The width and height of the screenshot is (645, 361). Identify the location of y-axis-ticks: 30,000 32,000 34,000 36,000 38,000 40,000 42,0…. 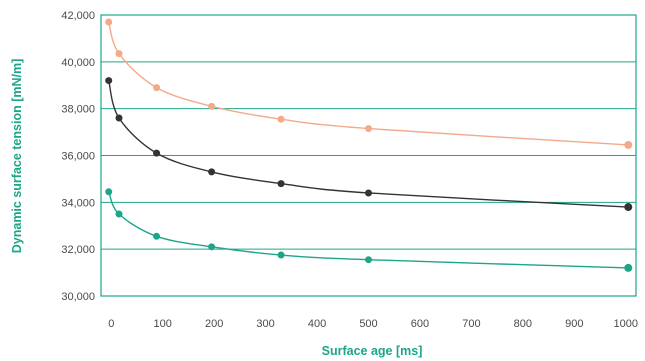
(78, 156).